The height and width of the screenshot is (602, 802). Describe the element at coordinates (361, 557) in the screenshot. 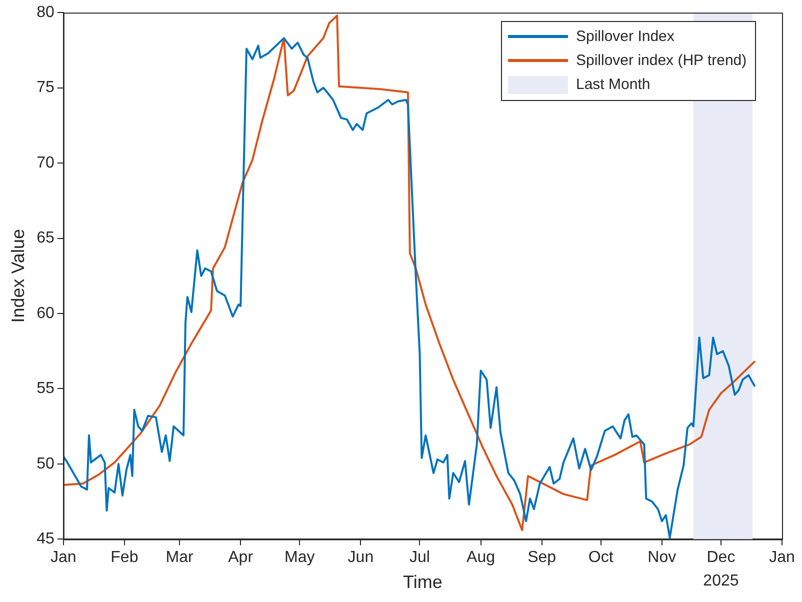

I see `x-tick-label: Jun` at that location.